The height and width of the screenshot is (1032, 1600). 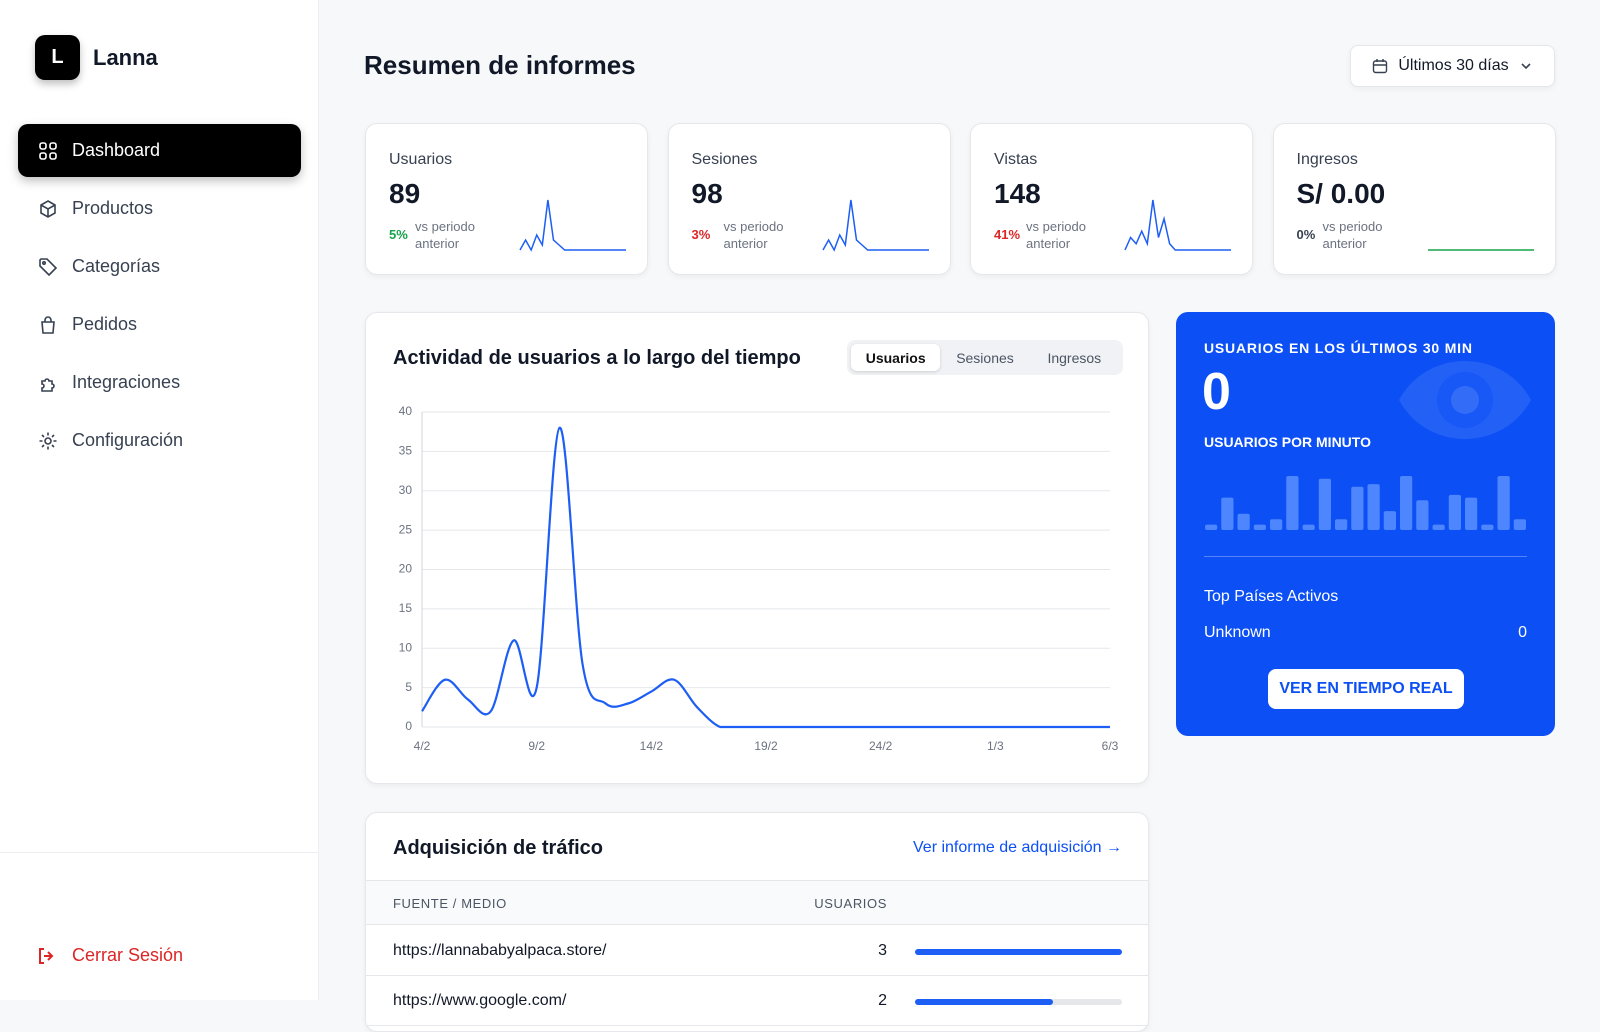 What do you see at coordinates (1526, 66) in the screenshot?
I see `chevron` at bounding box center [1526, 66].